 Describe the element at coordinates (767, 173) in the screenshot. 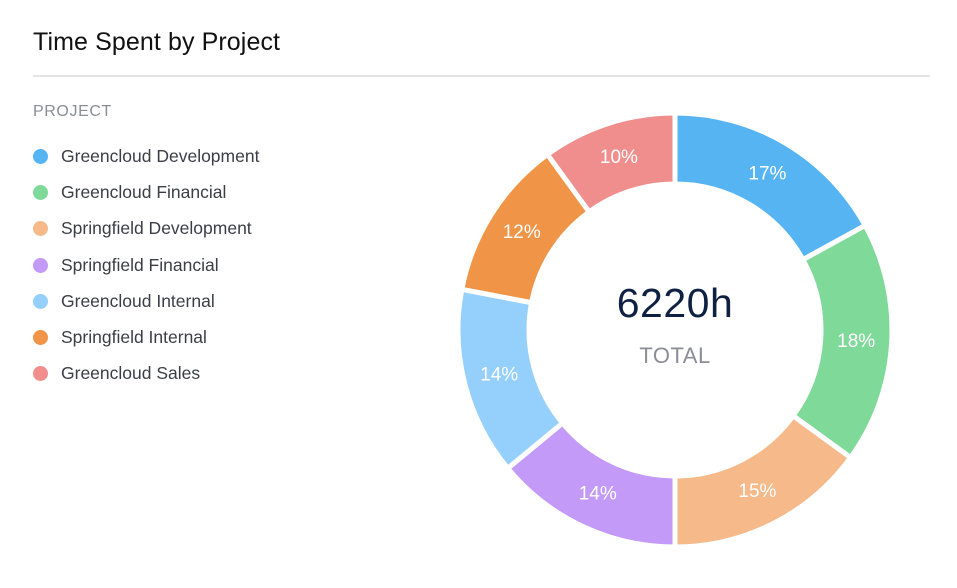

I see `slice-label: 17%` at that location.